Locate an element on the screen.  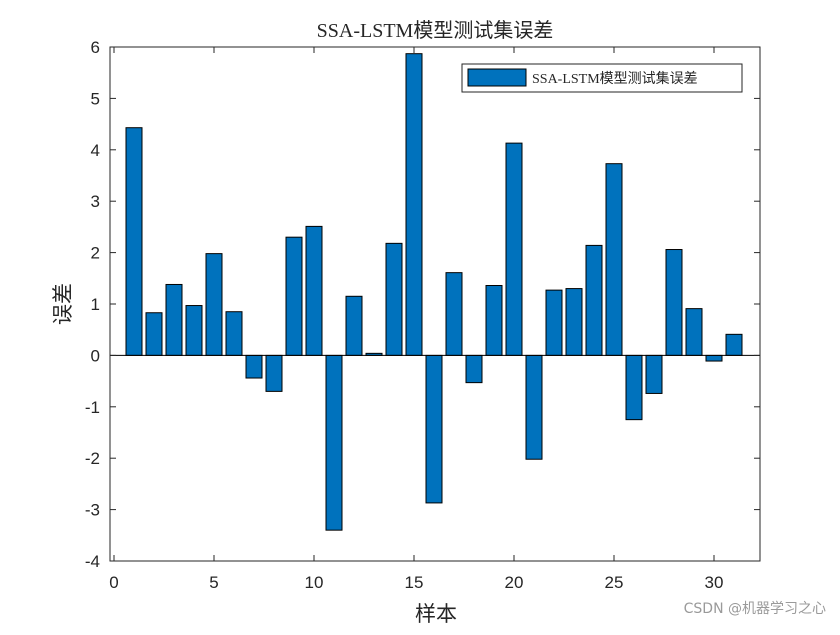
y-axis-label: 误差 is located at coordinates (63, 304).